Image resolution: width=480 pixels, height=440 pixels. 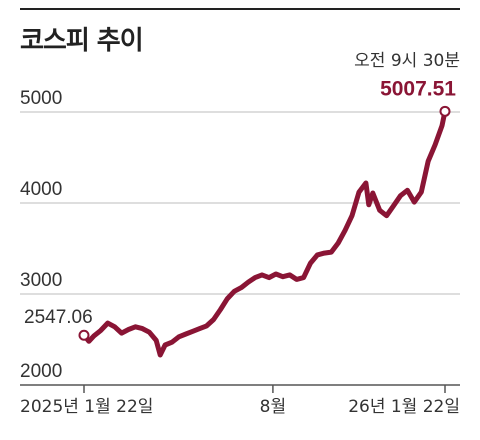 What do you see at coordinates (82, 41) in the screenshot?
I see `chart-title: 코스피 추이` at bounding box center [82, 41].